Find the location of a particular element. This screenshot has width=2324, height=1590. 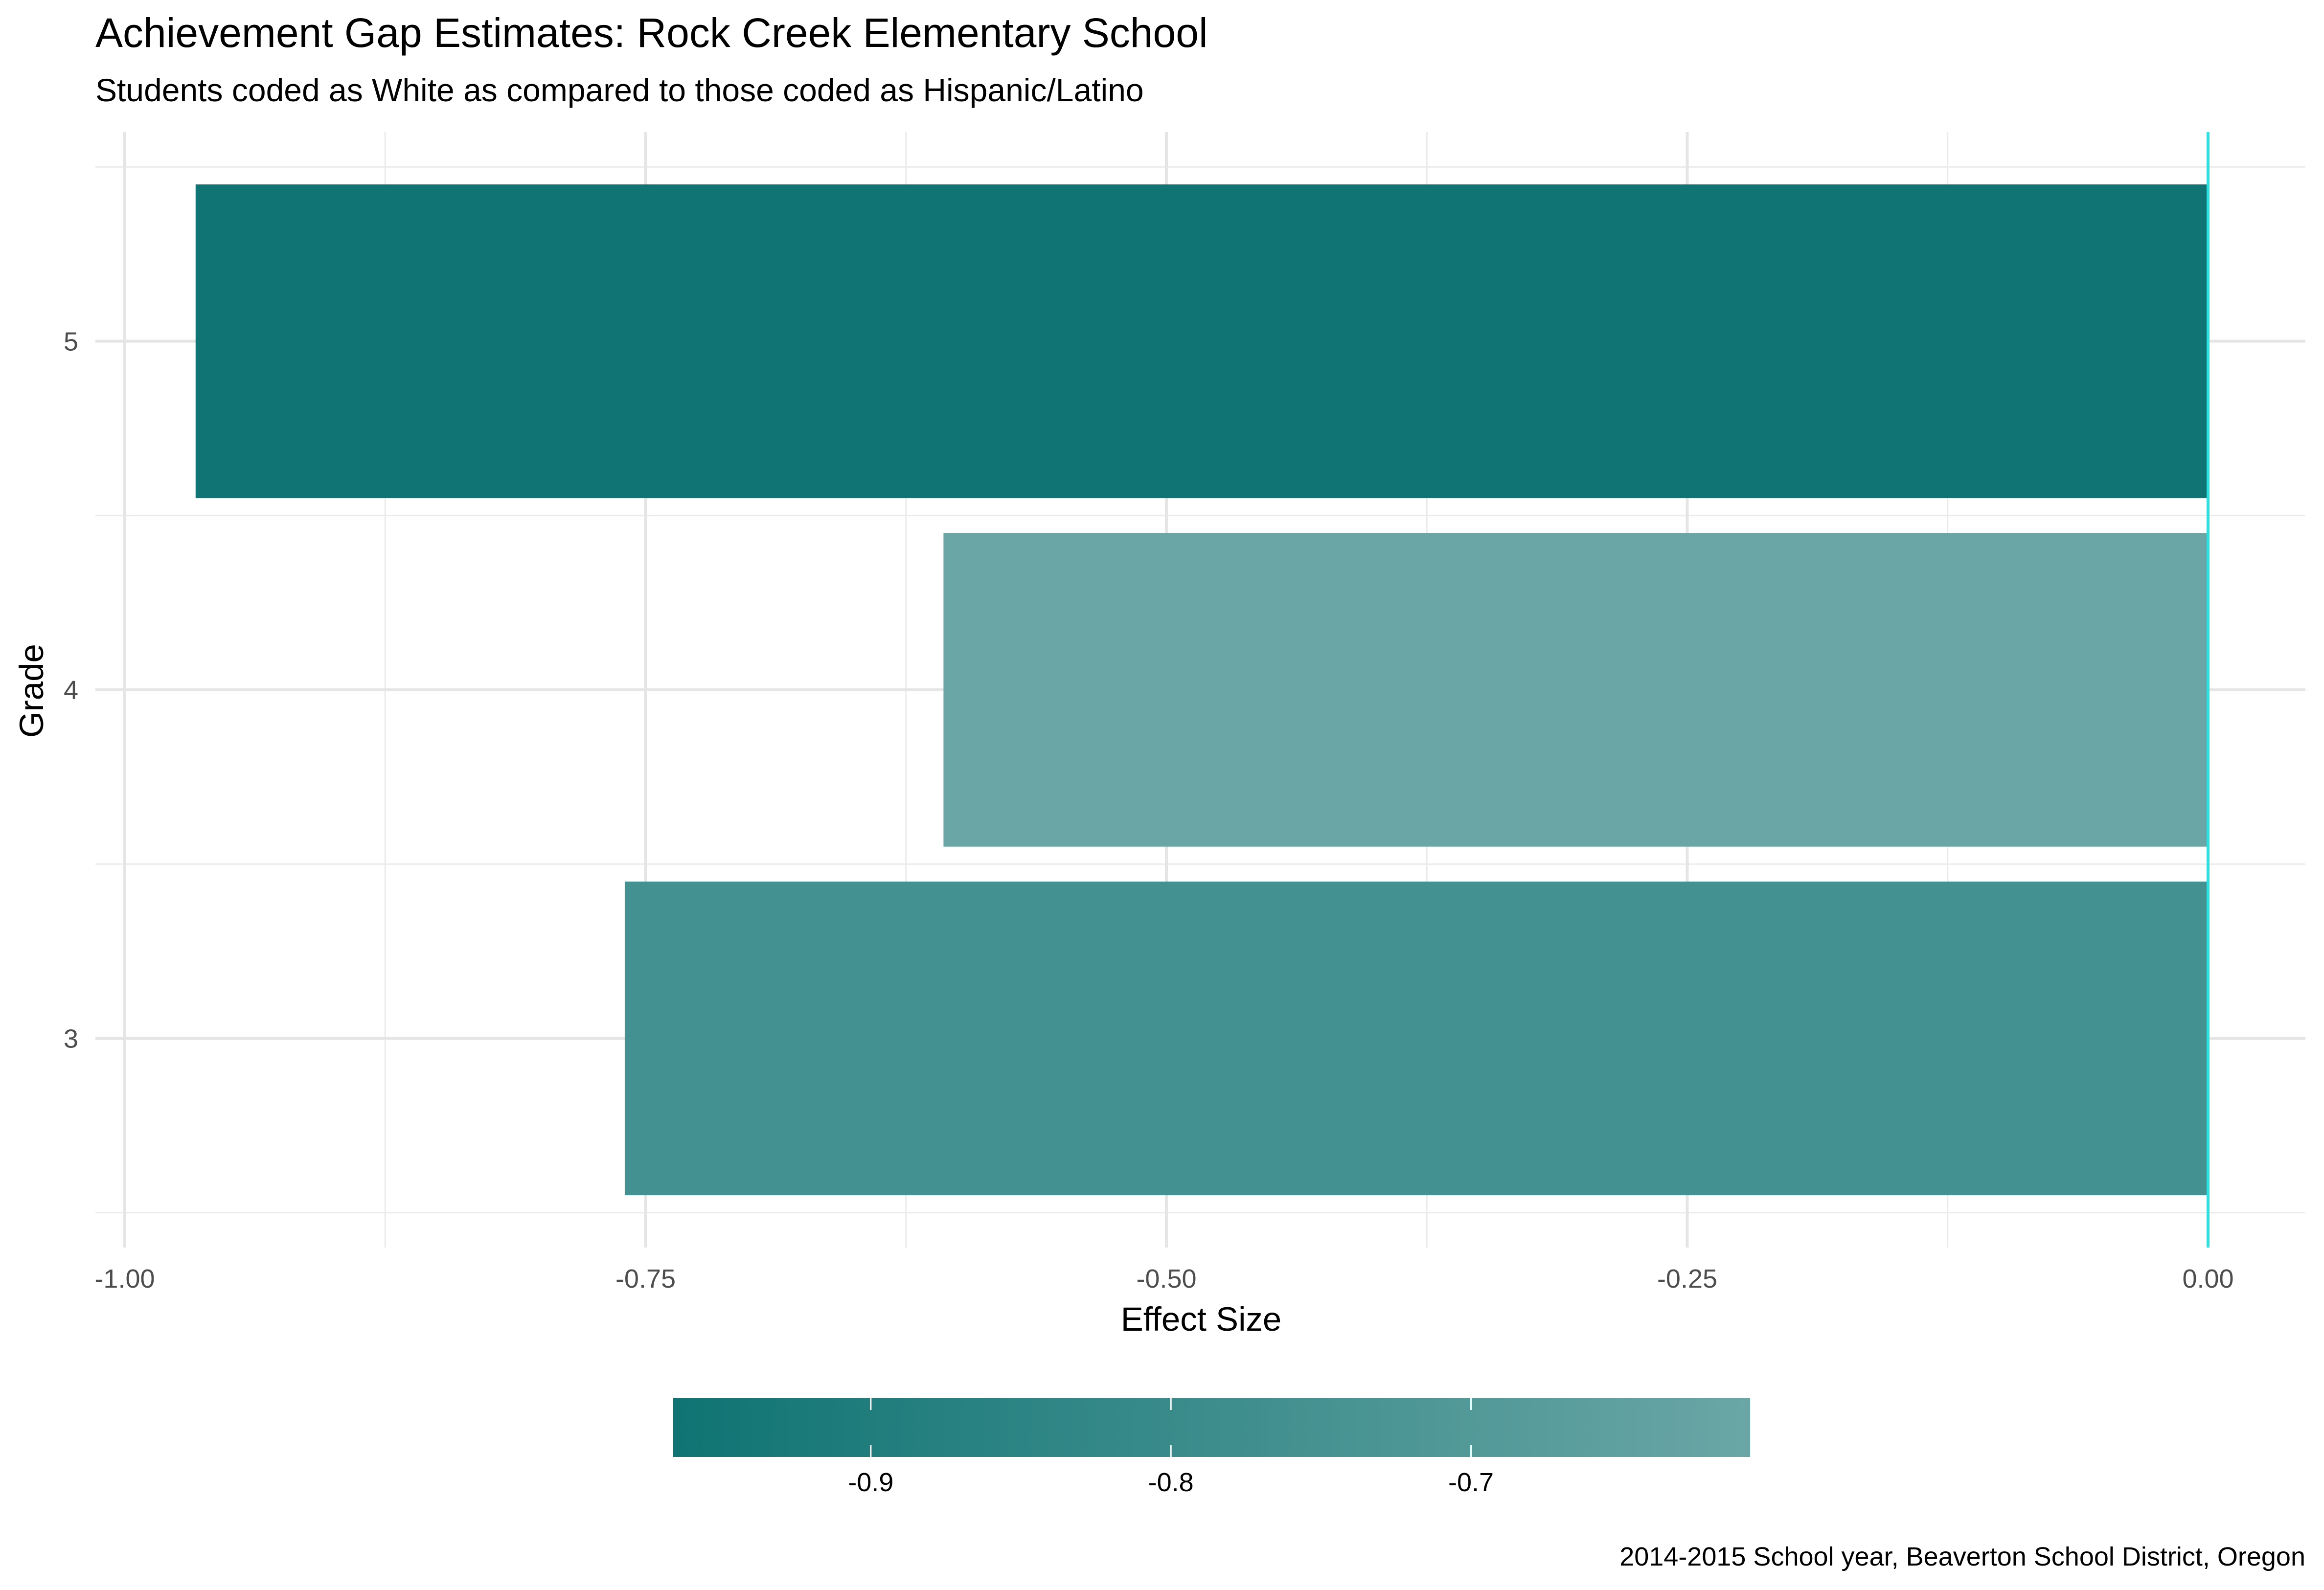

x-axis-ticks: -1.00 -0.75 -0.50 -0.25 0.00 is located at coordinates (1163, 1279).